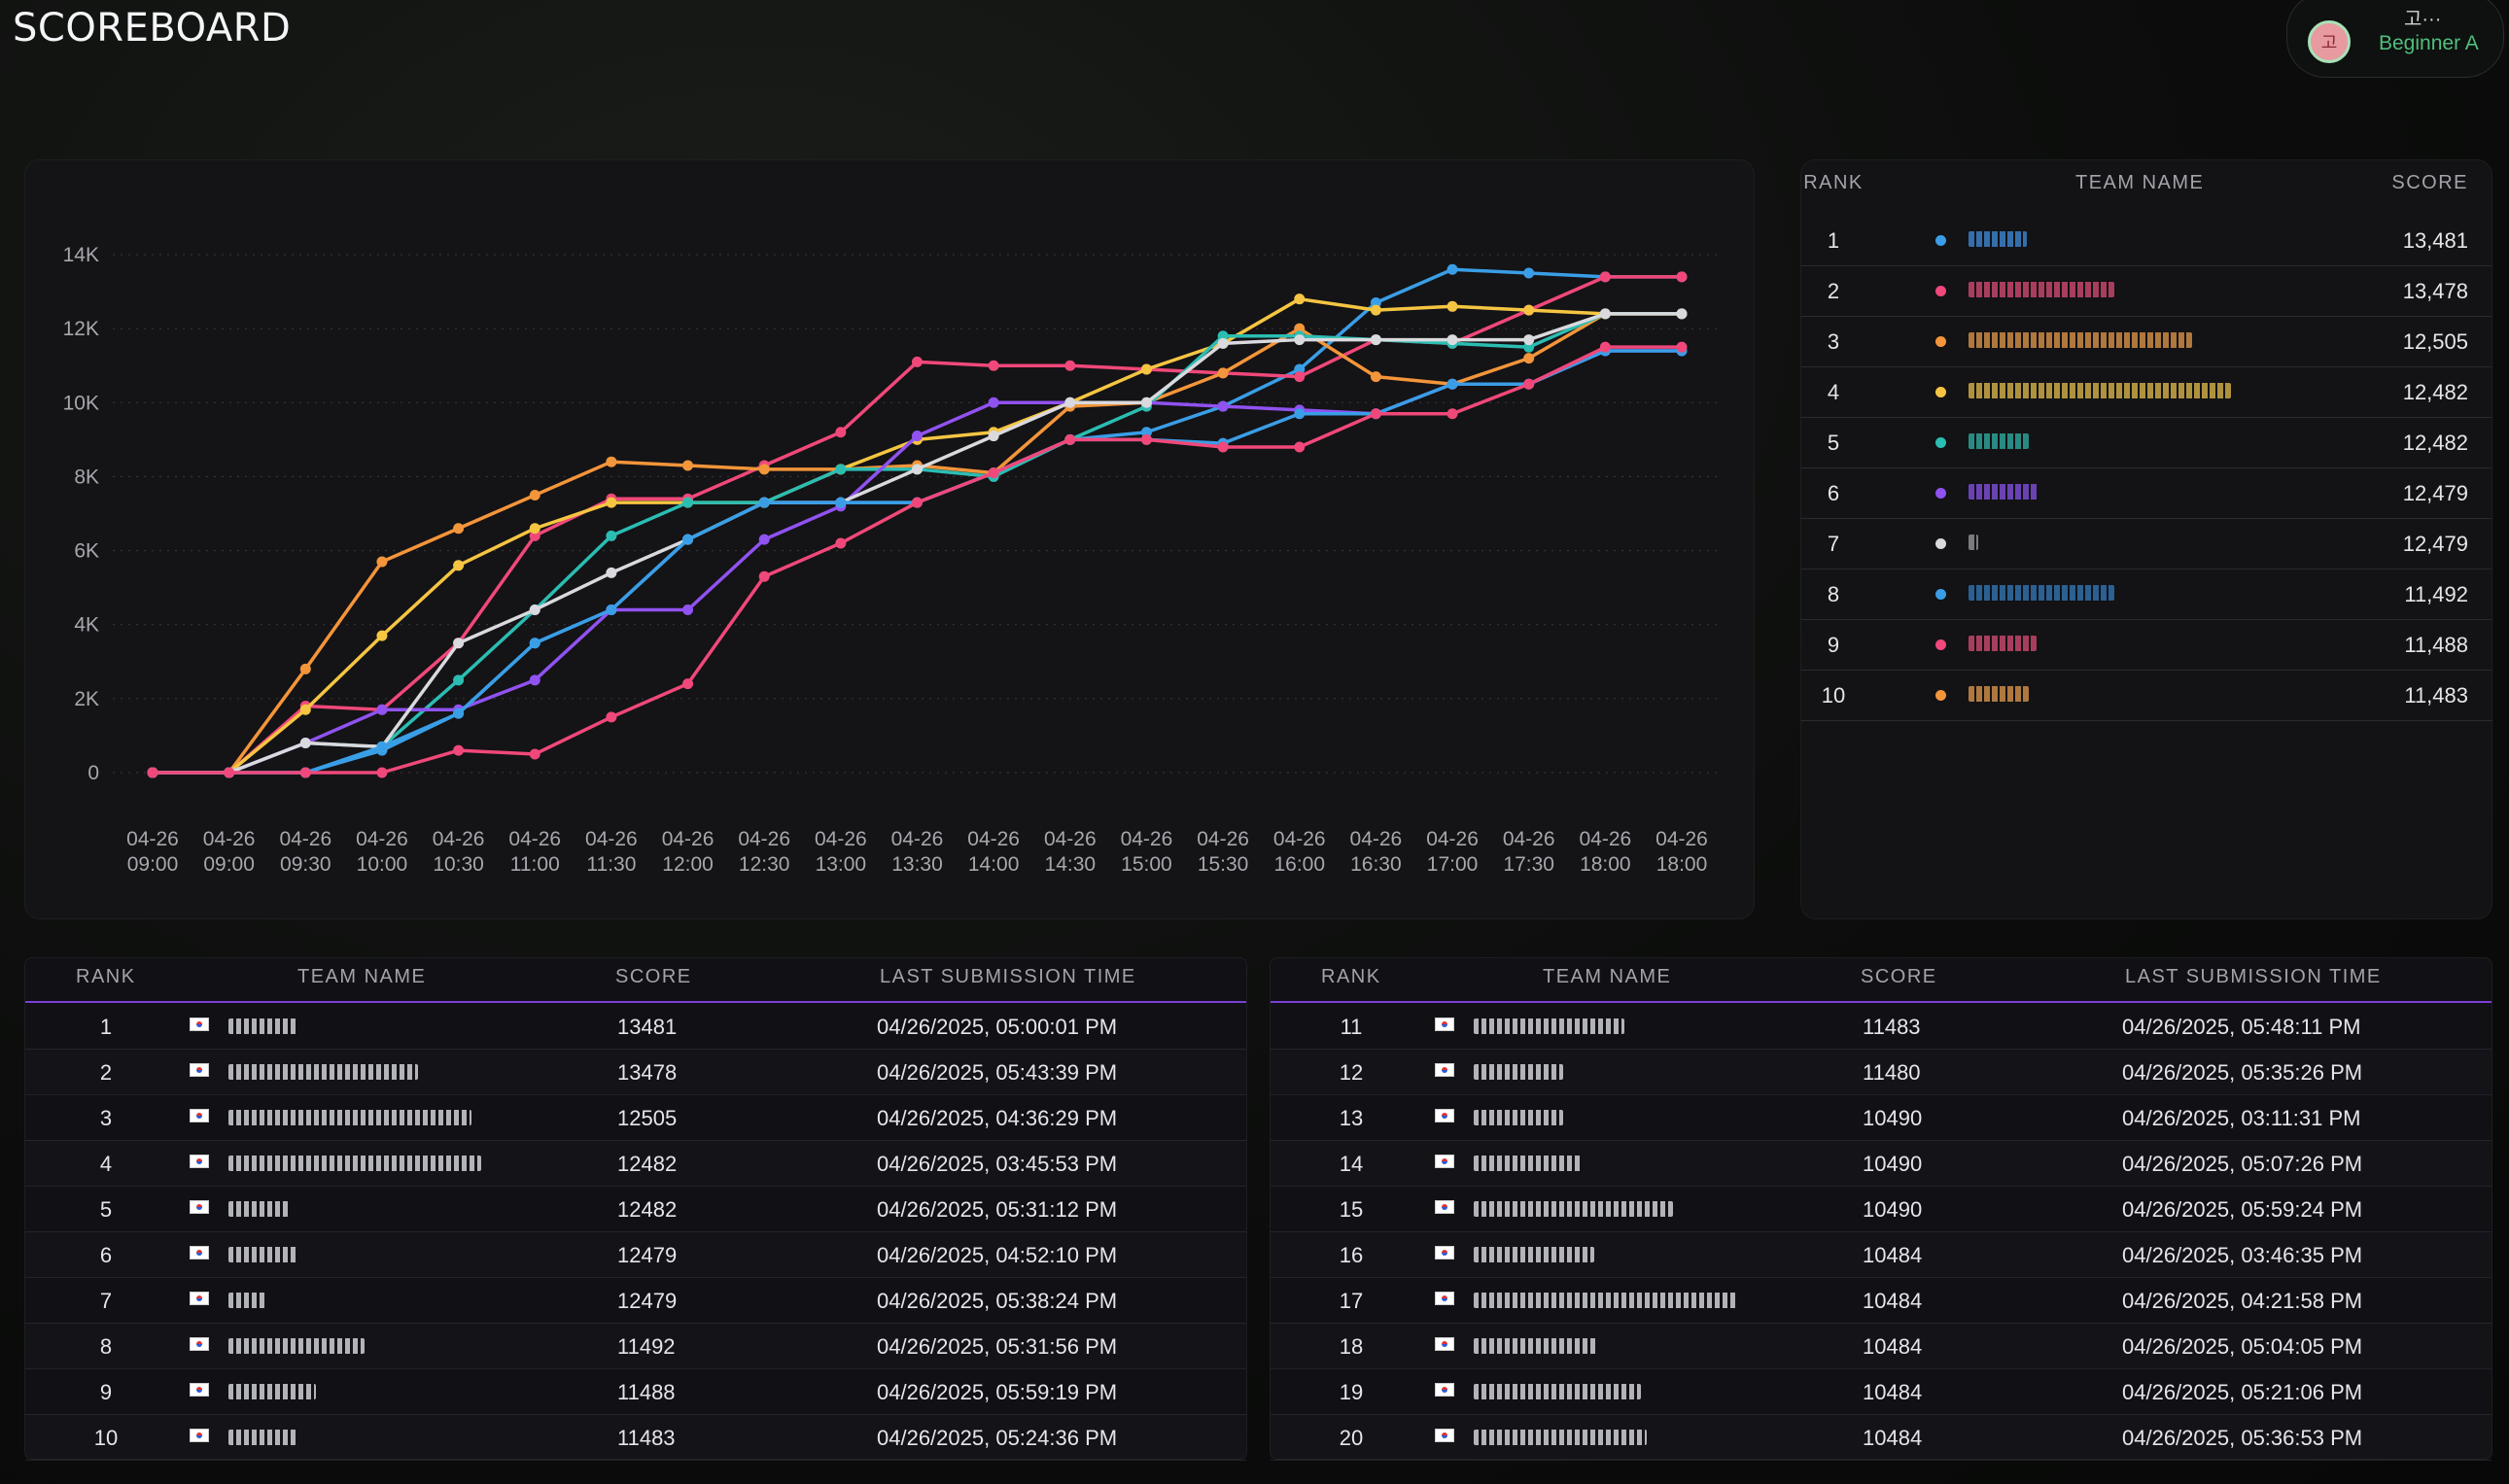 The image size is (2509, 1484). I want to click on table-row: 11 11483 04/26/2025, 05:48:11 PM, so click(1881, 1026).